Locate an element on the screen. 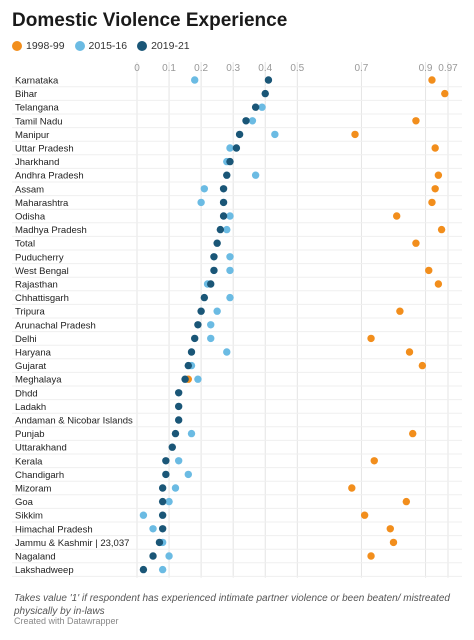 This screenshot has height=640, width=474. category-label: Gujarat is located at coordinates (31, 366).